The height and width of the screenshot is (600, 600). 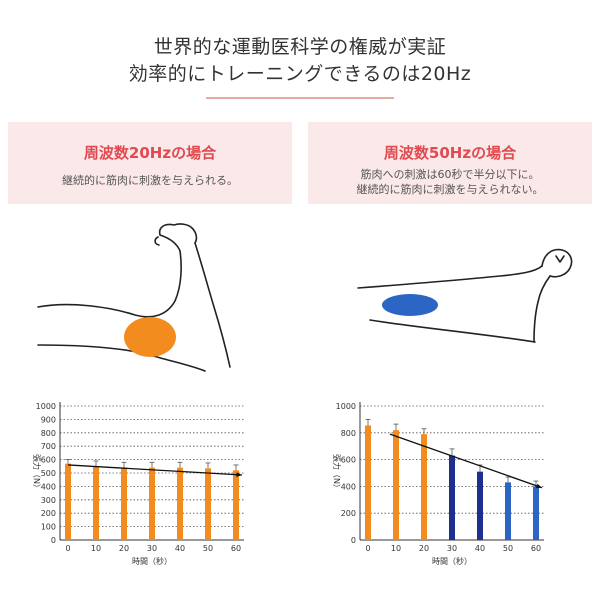 What do you see at coordinates (157, 241) in the screenshot?
I see `thumb-outline` at bounding box center [157, 241].